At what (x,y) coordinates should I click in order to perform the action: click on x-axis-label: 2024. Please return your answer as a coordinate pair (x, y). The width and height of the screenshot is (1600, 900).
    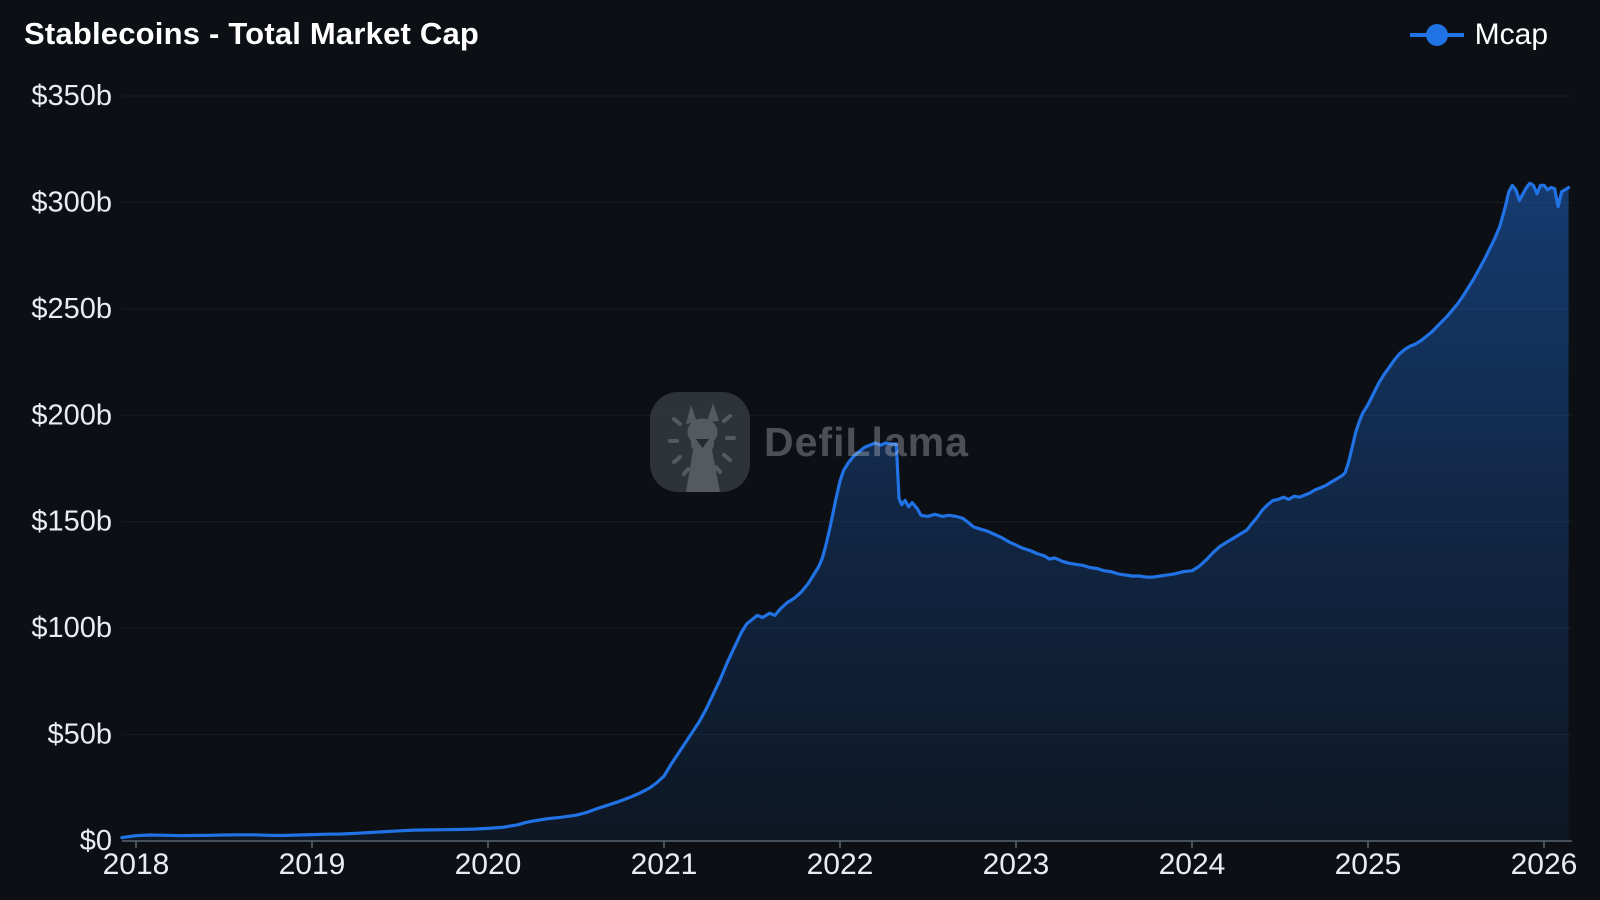
    Looking at the image, I should click on (1192, 864).